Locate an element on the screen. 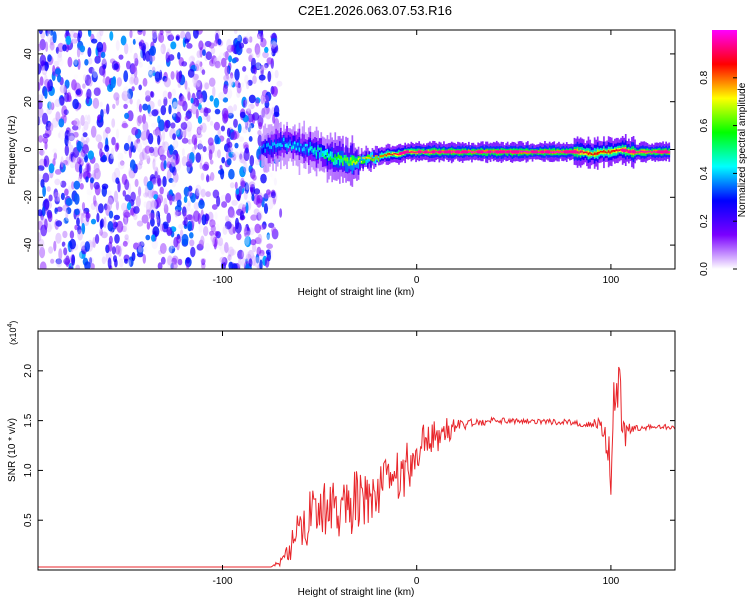 The height and width of the screenshot is (600, 750). spectrogram-x-tick-label: 100 is located at coordinates (611, 280).